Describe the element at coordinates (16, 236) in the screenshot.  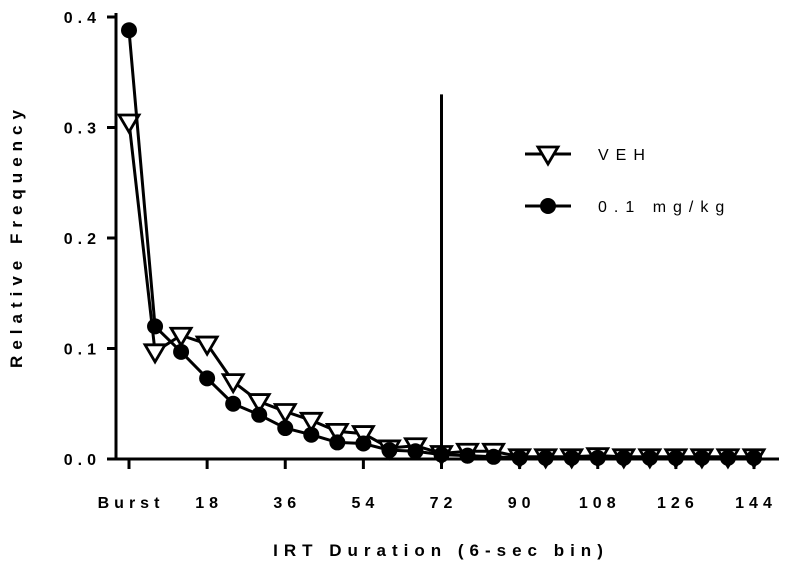
I see `y-axis-label: Relative Frequency` at that location.